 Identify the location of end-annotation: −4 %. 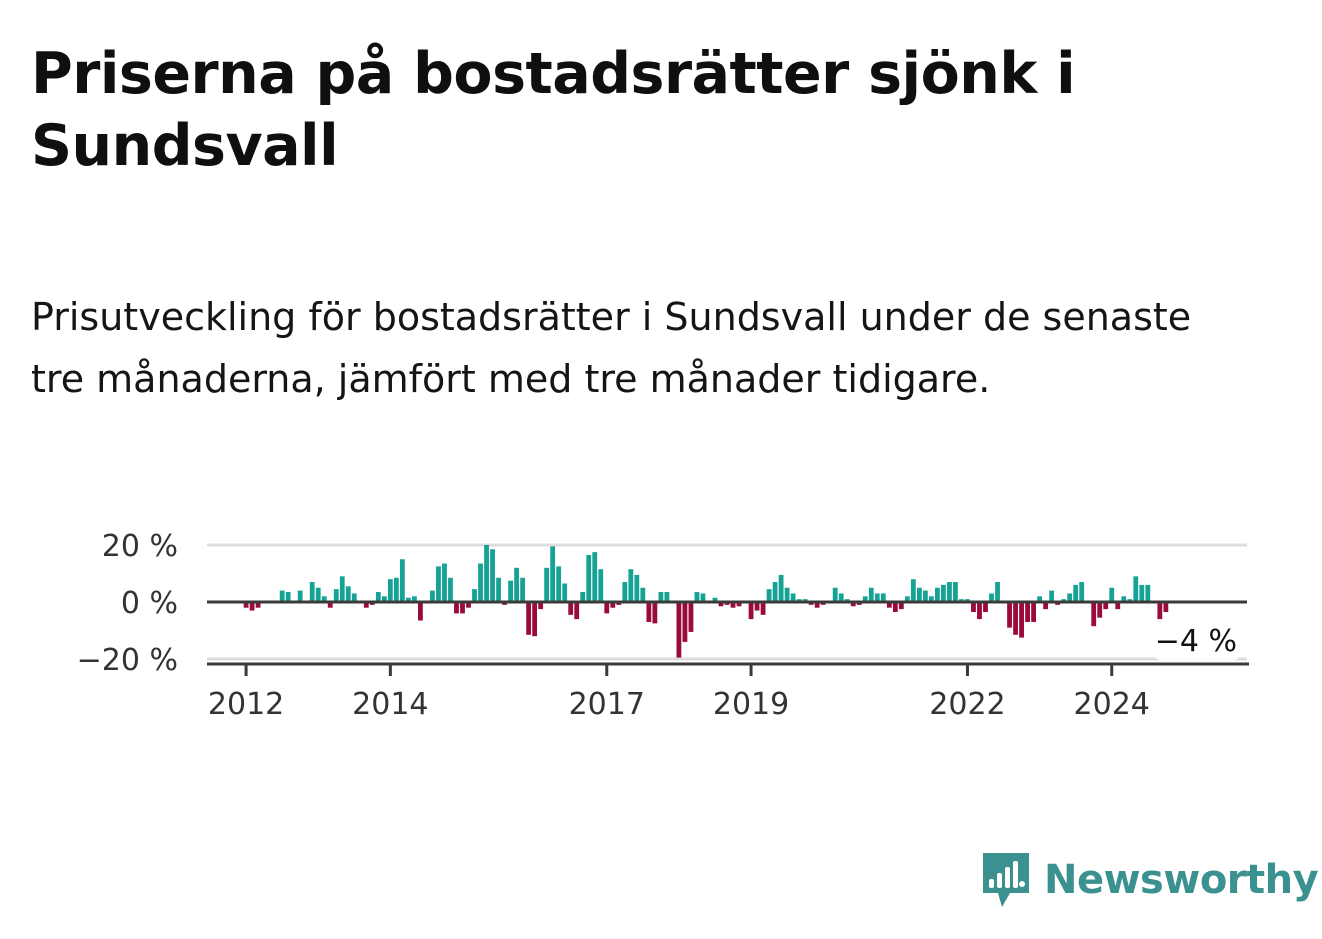
(1197, 642).